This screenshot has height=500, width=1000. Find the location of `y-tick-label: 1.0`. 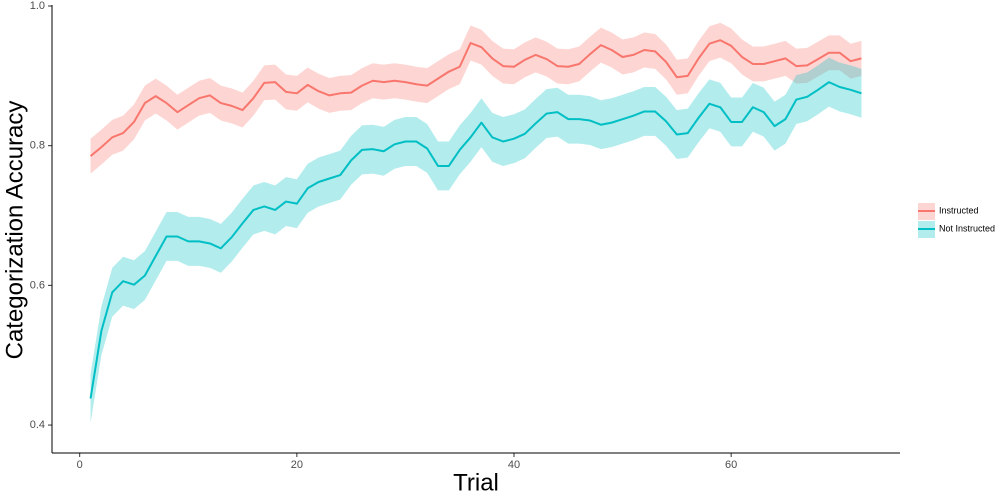

y-tick-label: 1.0 is located at coordinates (37, 6).